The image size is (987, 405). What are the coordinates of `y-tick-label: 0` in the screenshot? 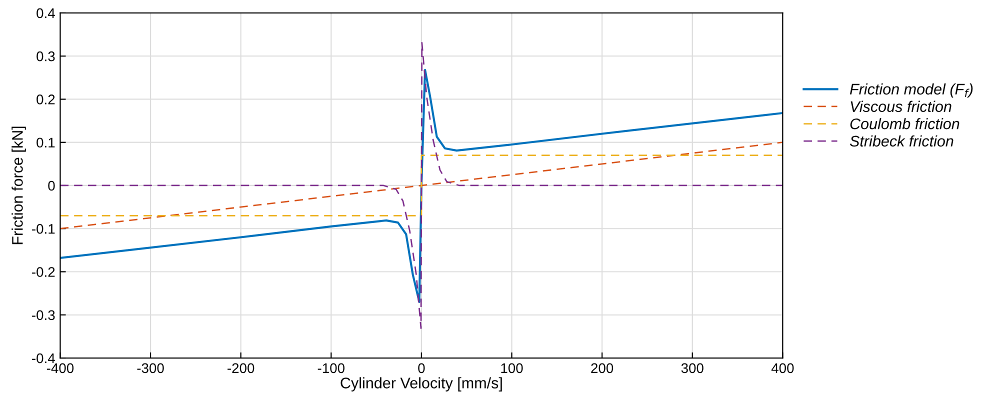 It's located at (51, 185).